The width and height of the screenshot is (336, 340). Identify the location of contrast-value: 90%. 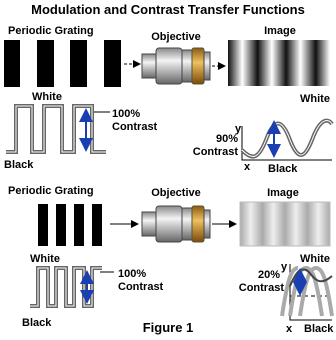
(227, 139).